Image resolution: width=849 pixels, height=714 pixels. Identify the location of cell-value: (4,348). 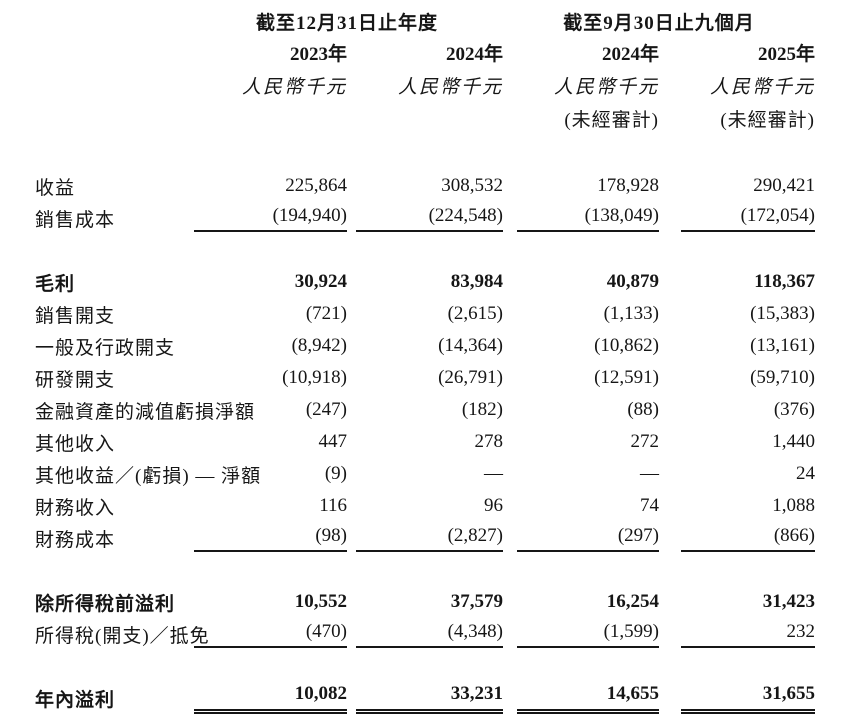
(429, 634).